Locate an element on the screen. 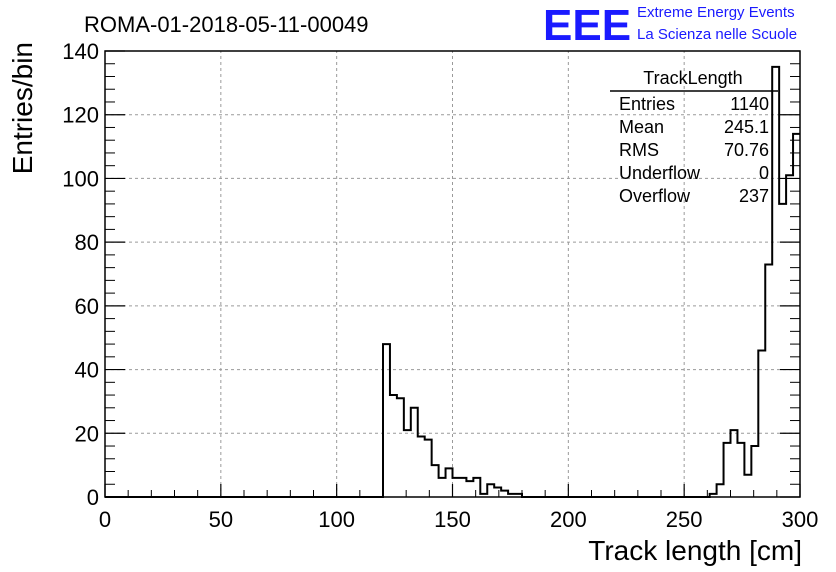 This screenshot has width=836, height=572. y-tick-label: 20 is located at coordinates (87, 433).